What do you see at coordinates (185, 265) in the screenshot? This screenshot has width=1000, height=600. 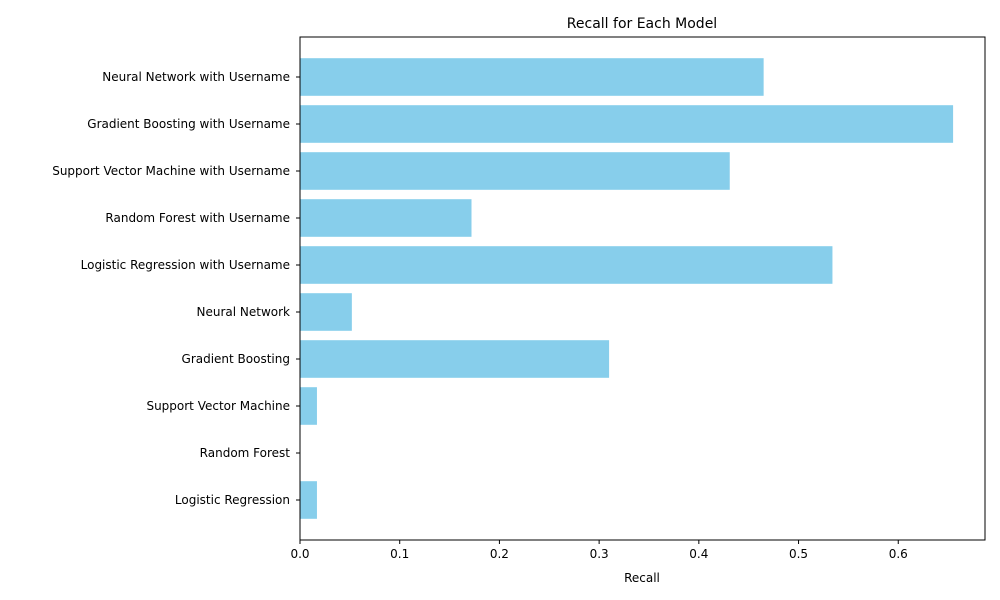 I see `y-tick-label: Logistic Regression with Username` at bounding box center [185, 265].